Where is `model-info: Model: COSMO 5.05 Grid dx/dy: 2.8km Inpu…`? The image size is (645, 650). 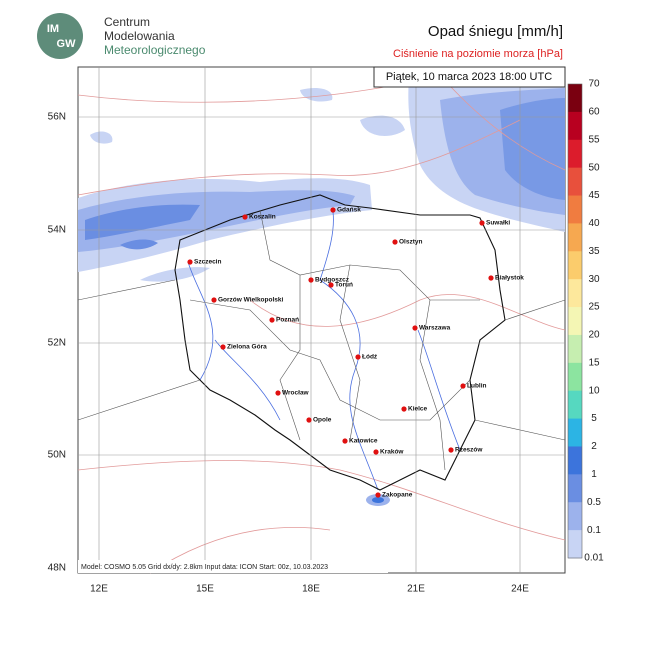
model-info: Model: COSMO 5.05 Grid dx/dy: 2.8km Inpu… is located at coordinates (204, 567).